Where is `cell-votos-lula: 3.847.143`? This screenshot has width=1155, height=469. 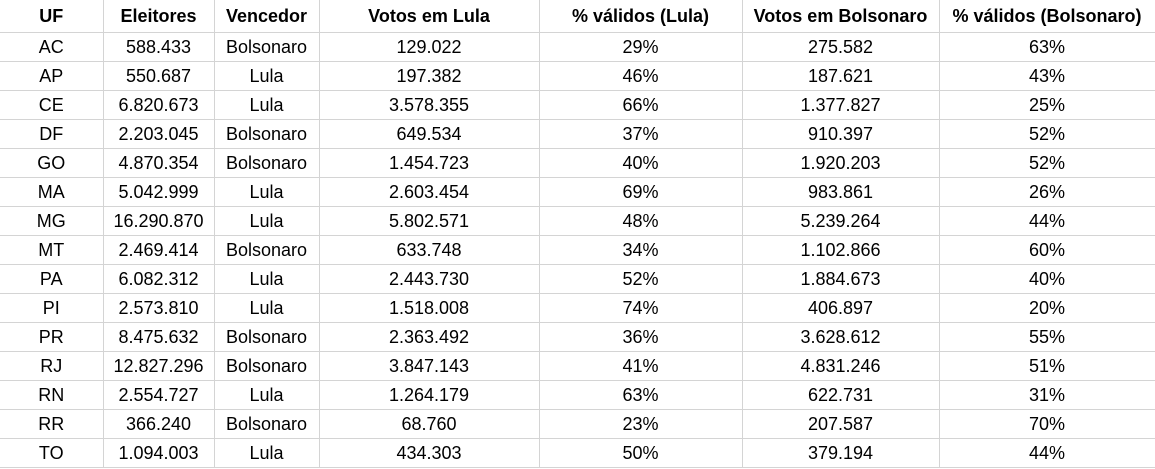 cell-votos-lula: 3.847.143 is located at coordinates (429, 366).